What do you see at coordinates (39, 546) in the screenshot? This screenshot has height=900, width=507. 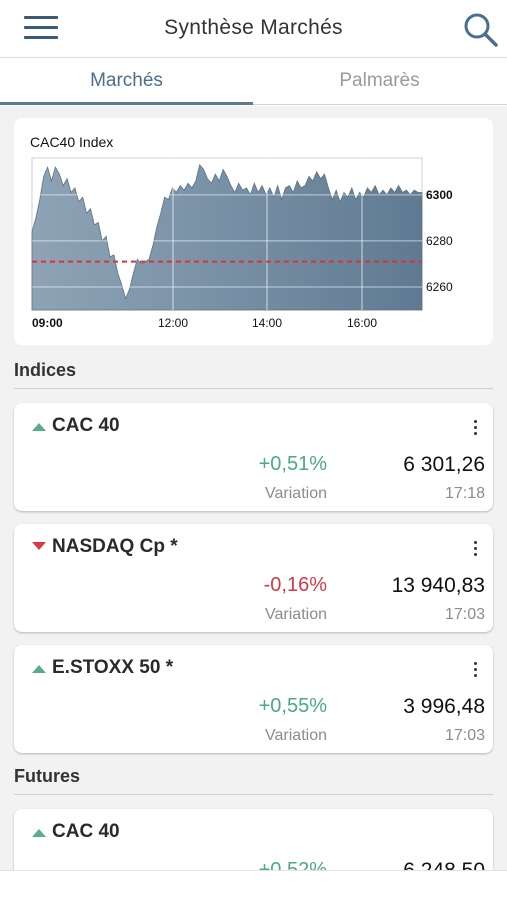 I see `arrow-down-icon` at bounding box center [39, 546].